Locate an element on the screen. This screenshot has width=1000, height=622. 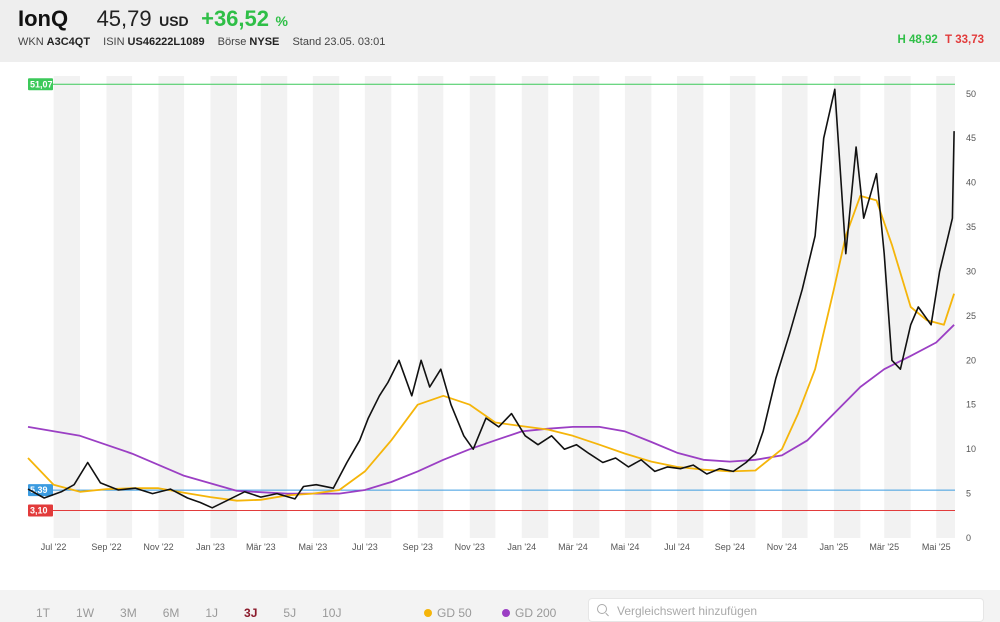
x-tick-label: Nov '22 is located at coordinates (158, 547).